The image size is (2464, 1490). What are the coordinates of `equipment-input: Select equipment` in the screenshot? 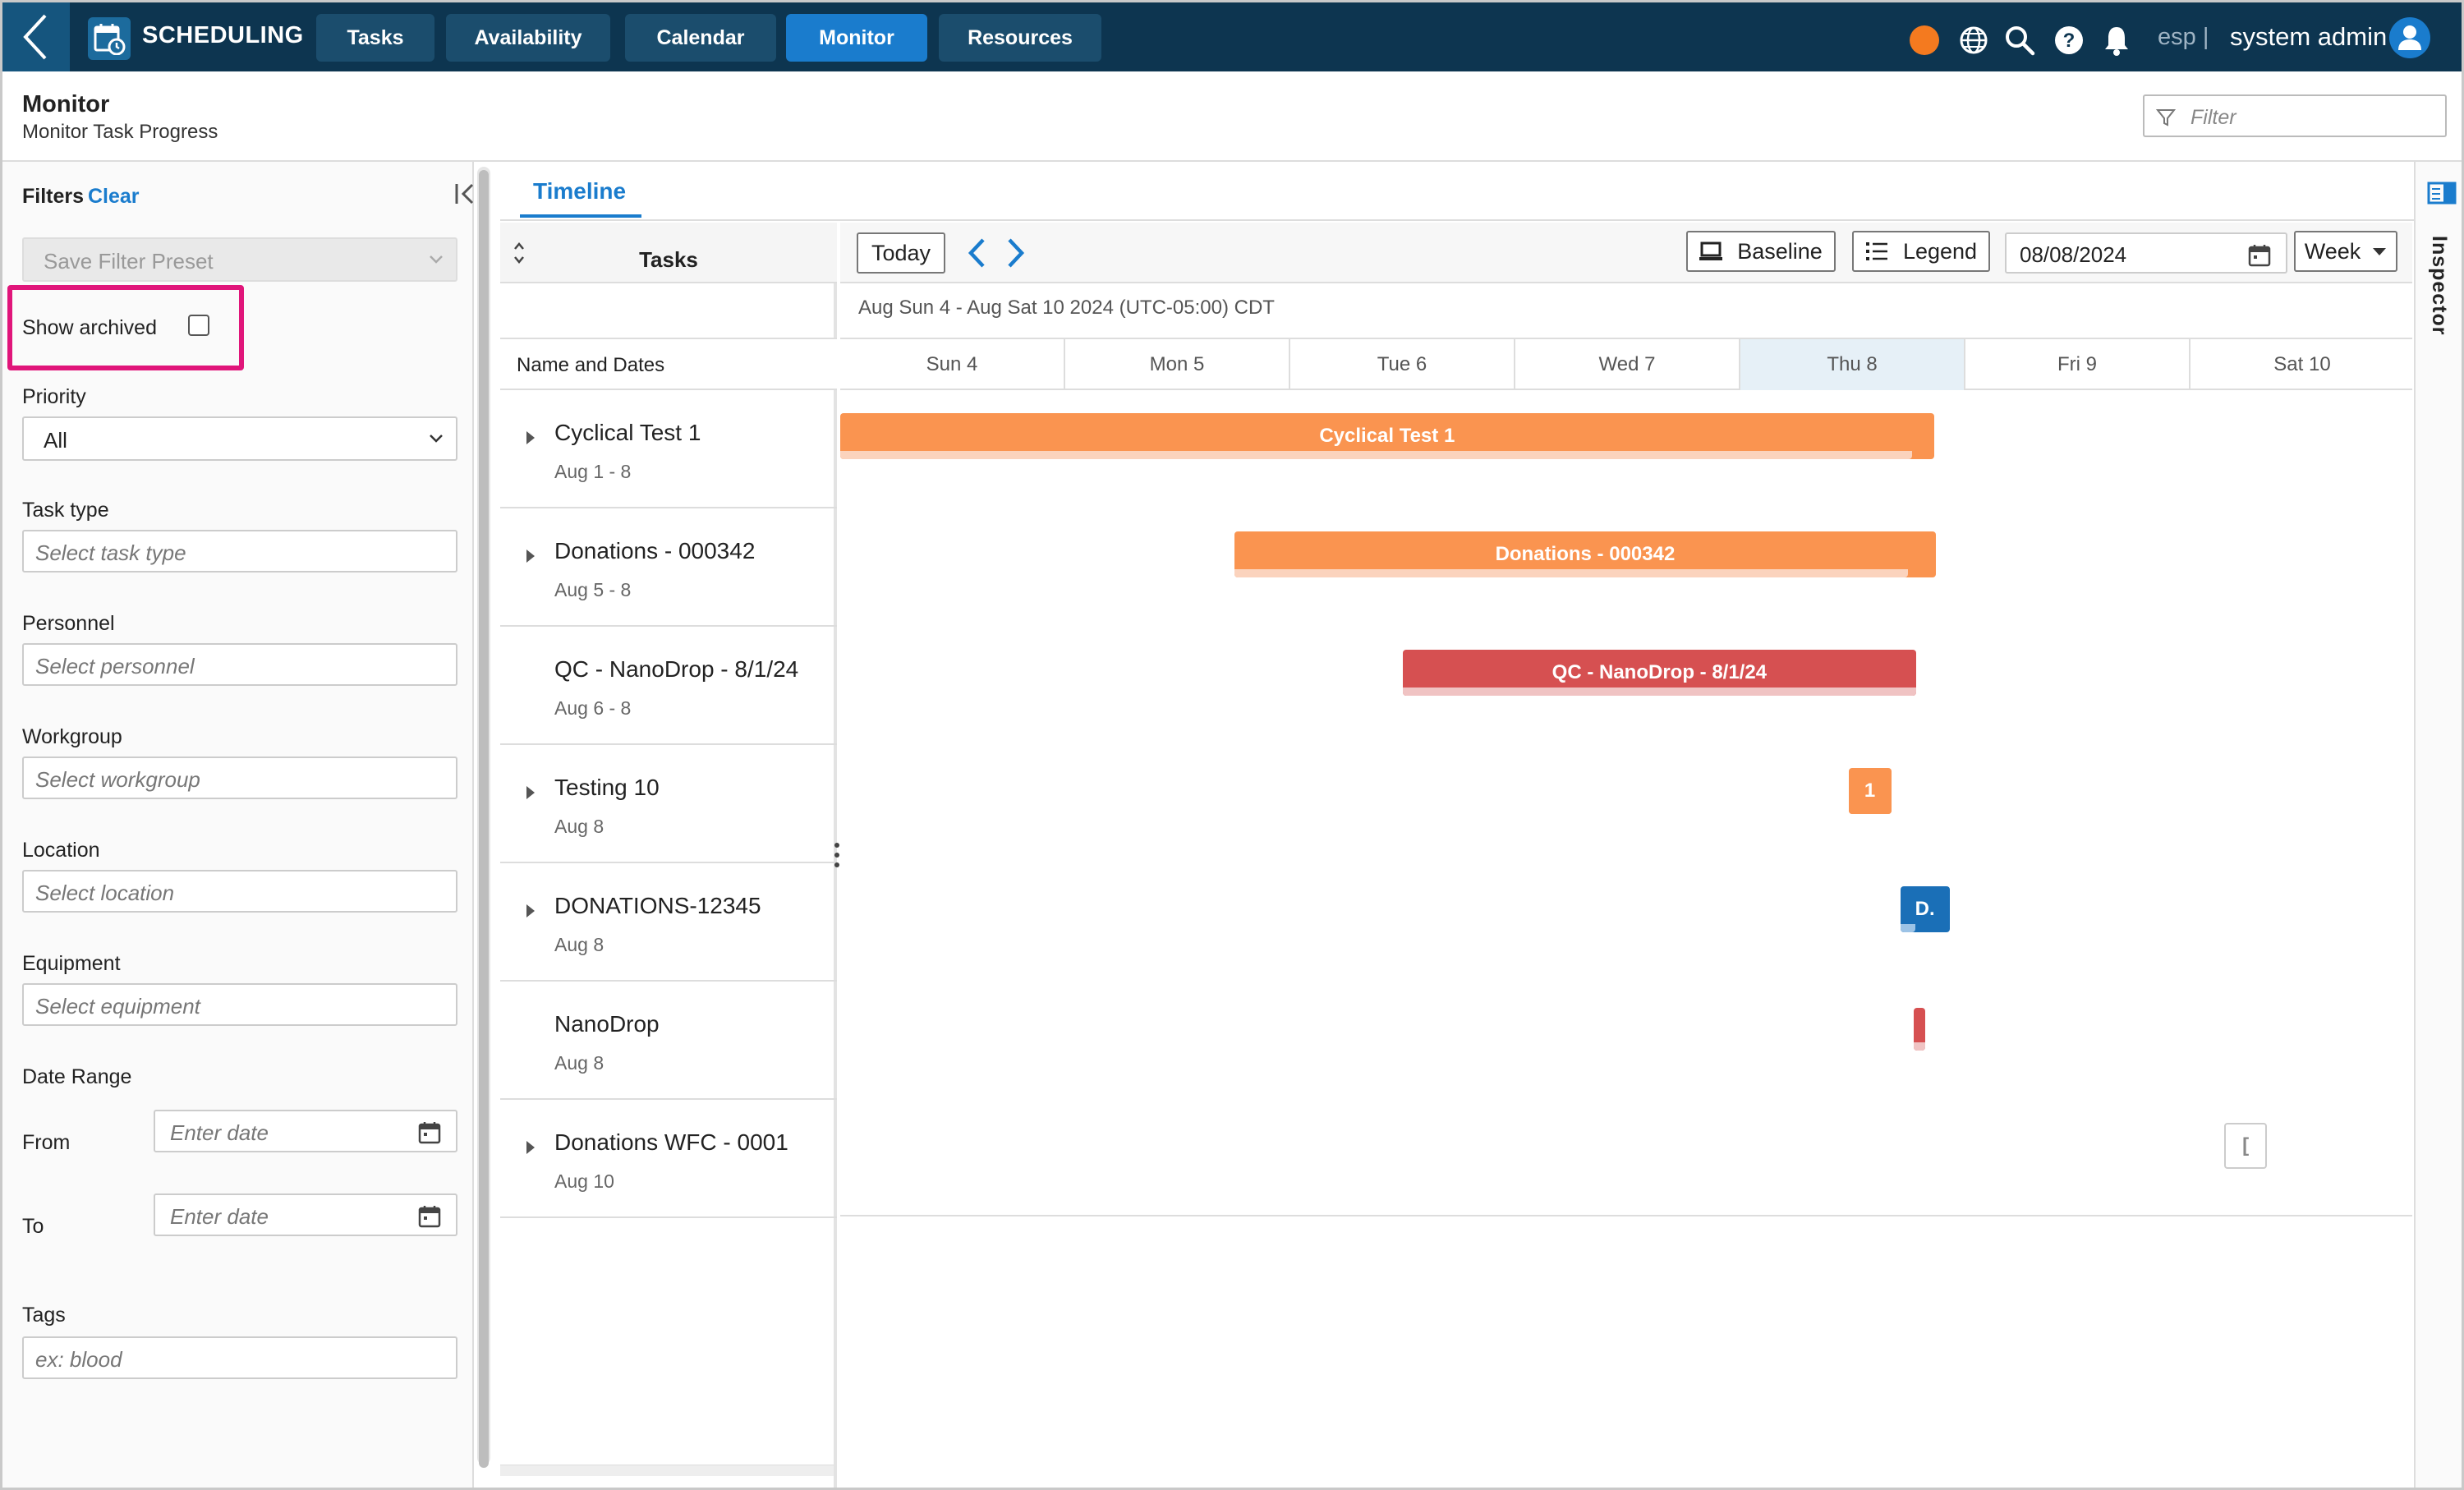 It's located at (239, 1005).